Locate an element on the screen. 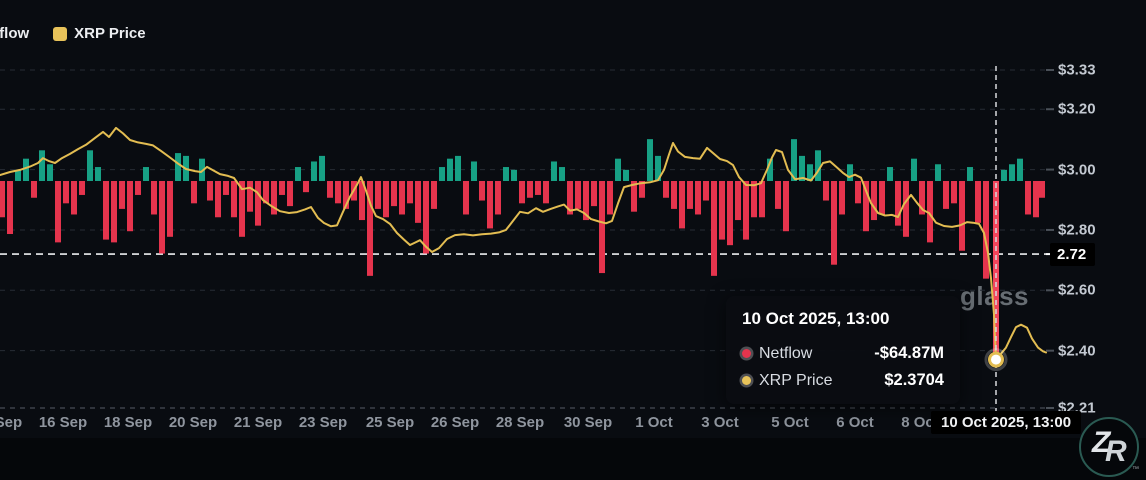 Image resolution: width=1146 pixels, height=480 pixels. legend: Netflow XRP Price is located at coordinates (73, 33).